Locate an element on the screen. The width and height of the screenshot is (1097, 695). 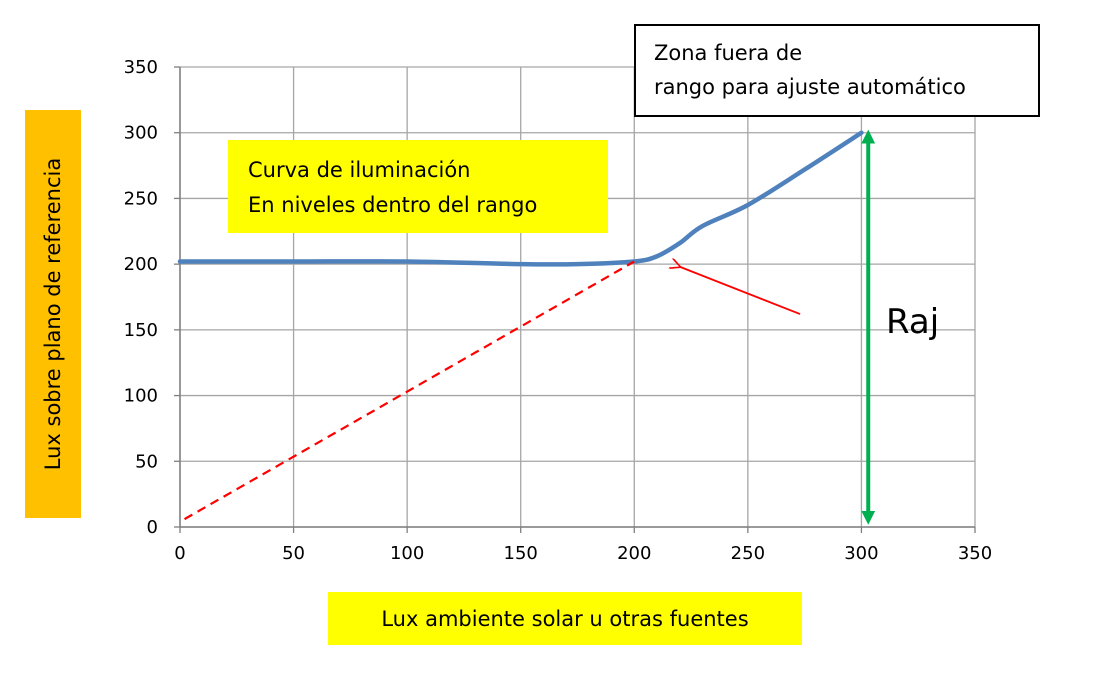
pointer-arrow is located at coordinates (740, 291).